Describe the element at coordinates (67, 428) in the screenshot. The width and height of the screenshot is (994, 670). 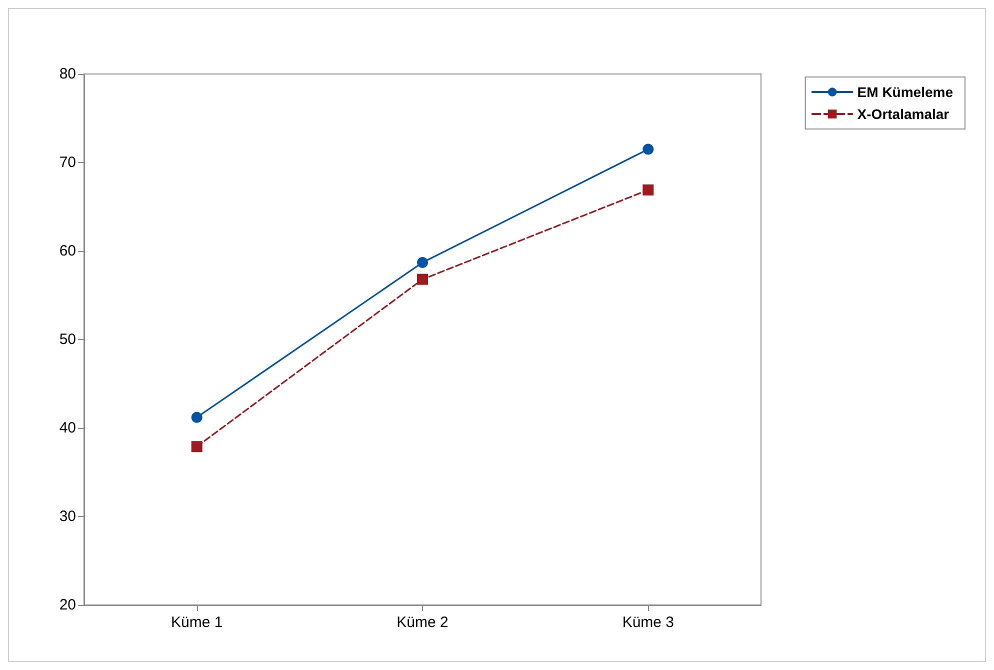
I see `y-tick-label: 40` at that location.